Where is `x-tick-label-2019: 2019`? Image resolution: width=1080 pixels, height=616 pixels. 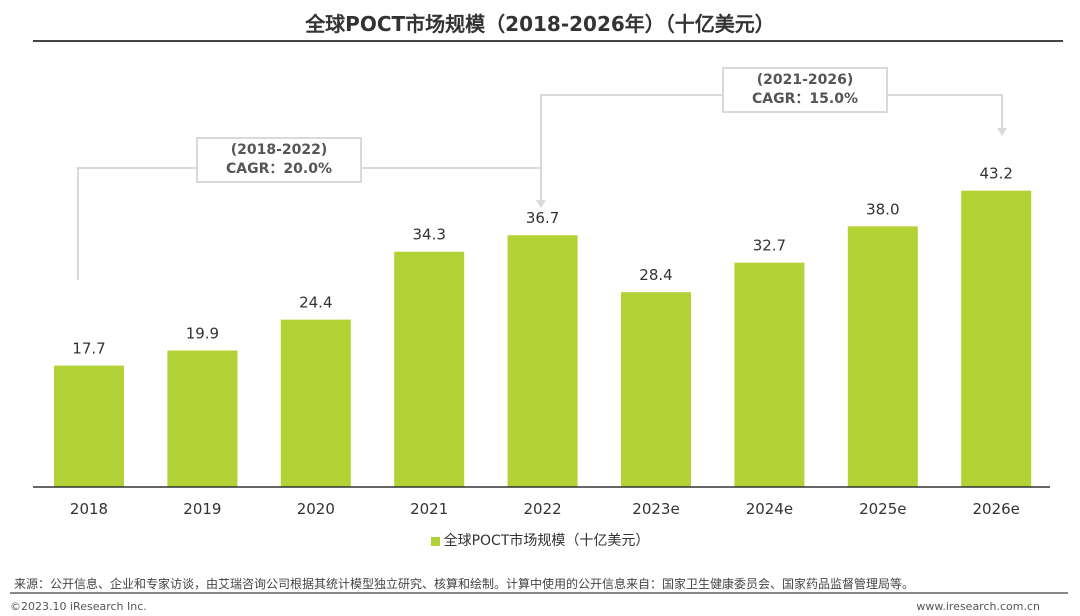
x-tick-label-2019: 2019 is located at coordinates (202, 509).